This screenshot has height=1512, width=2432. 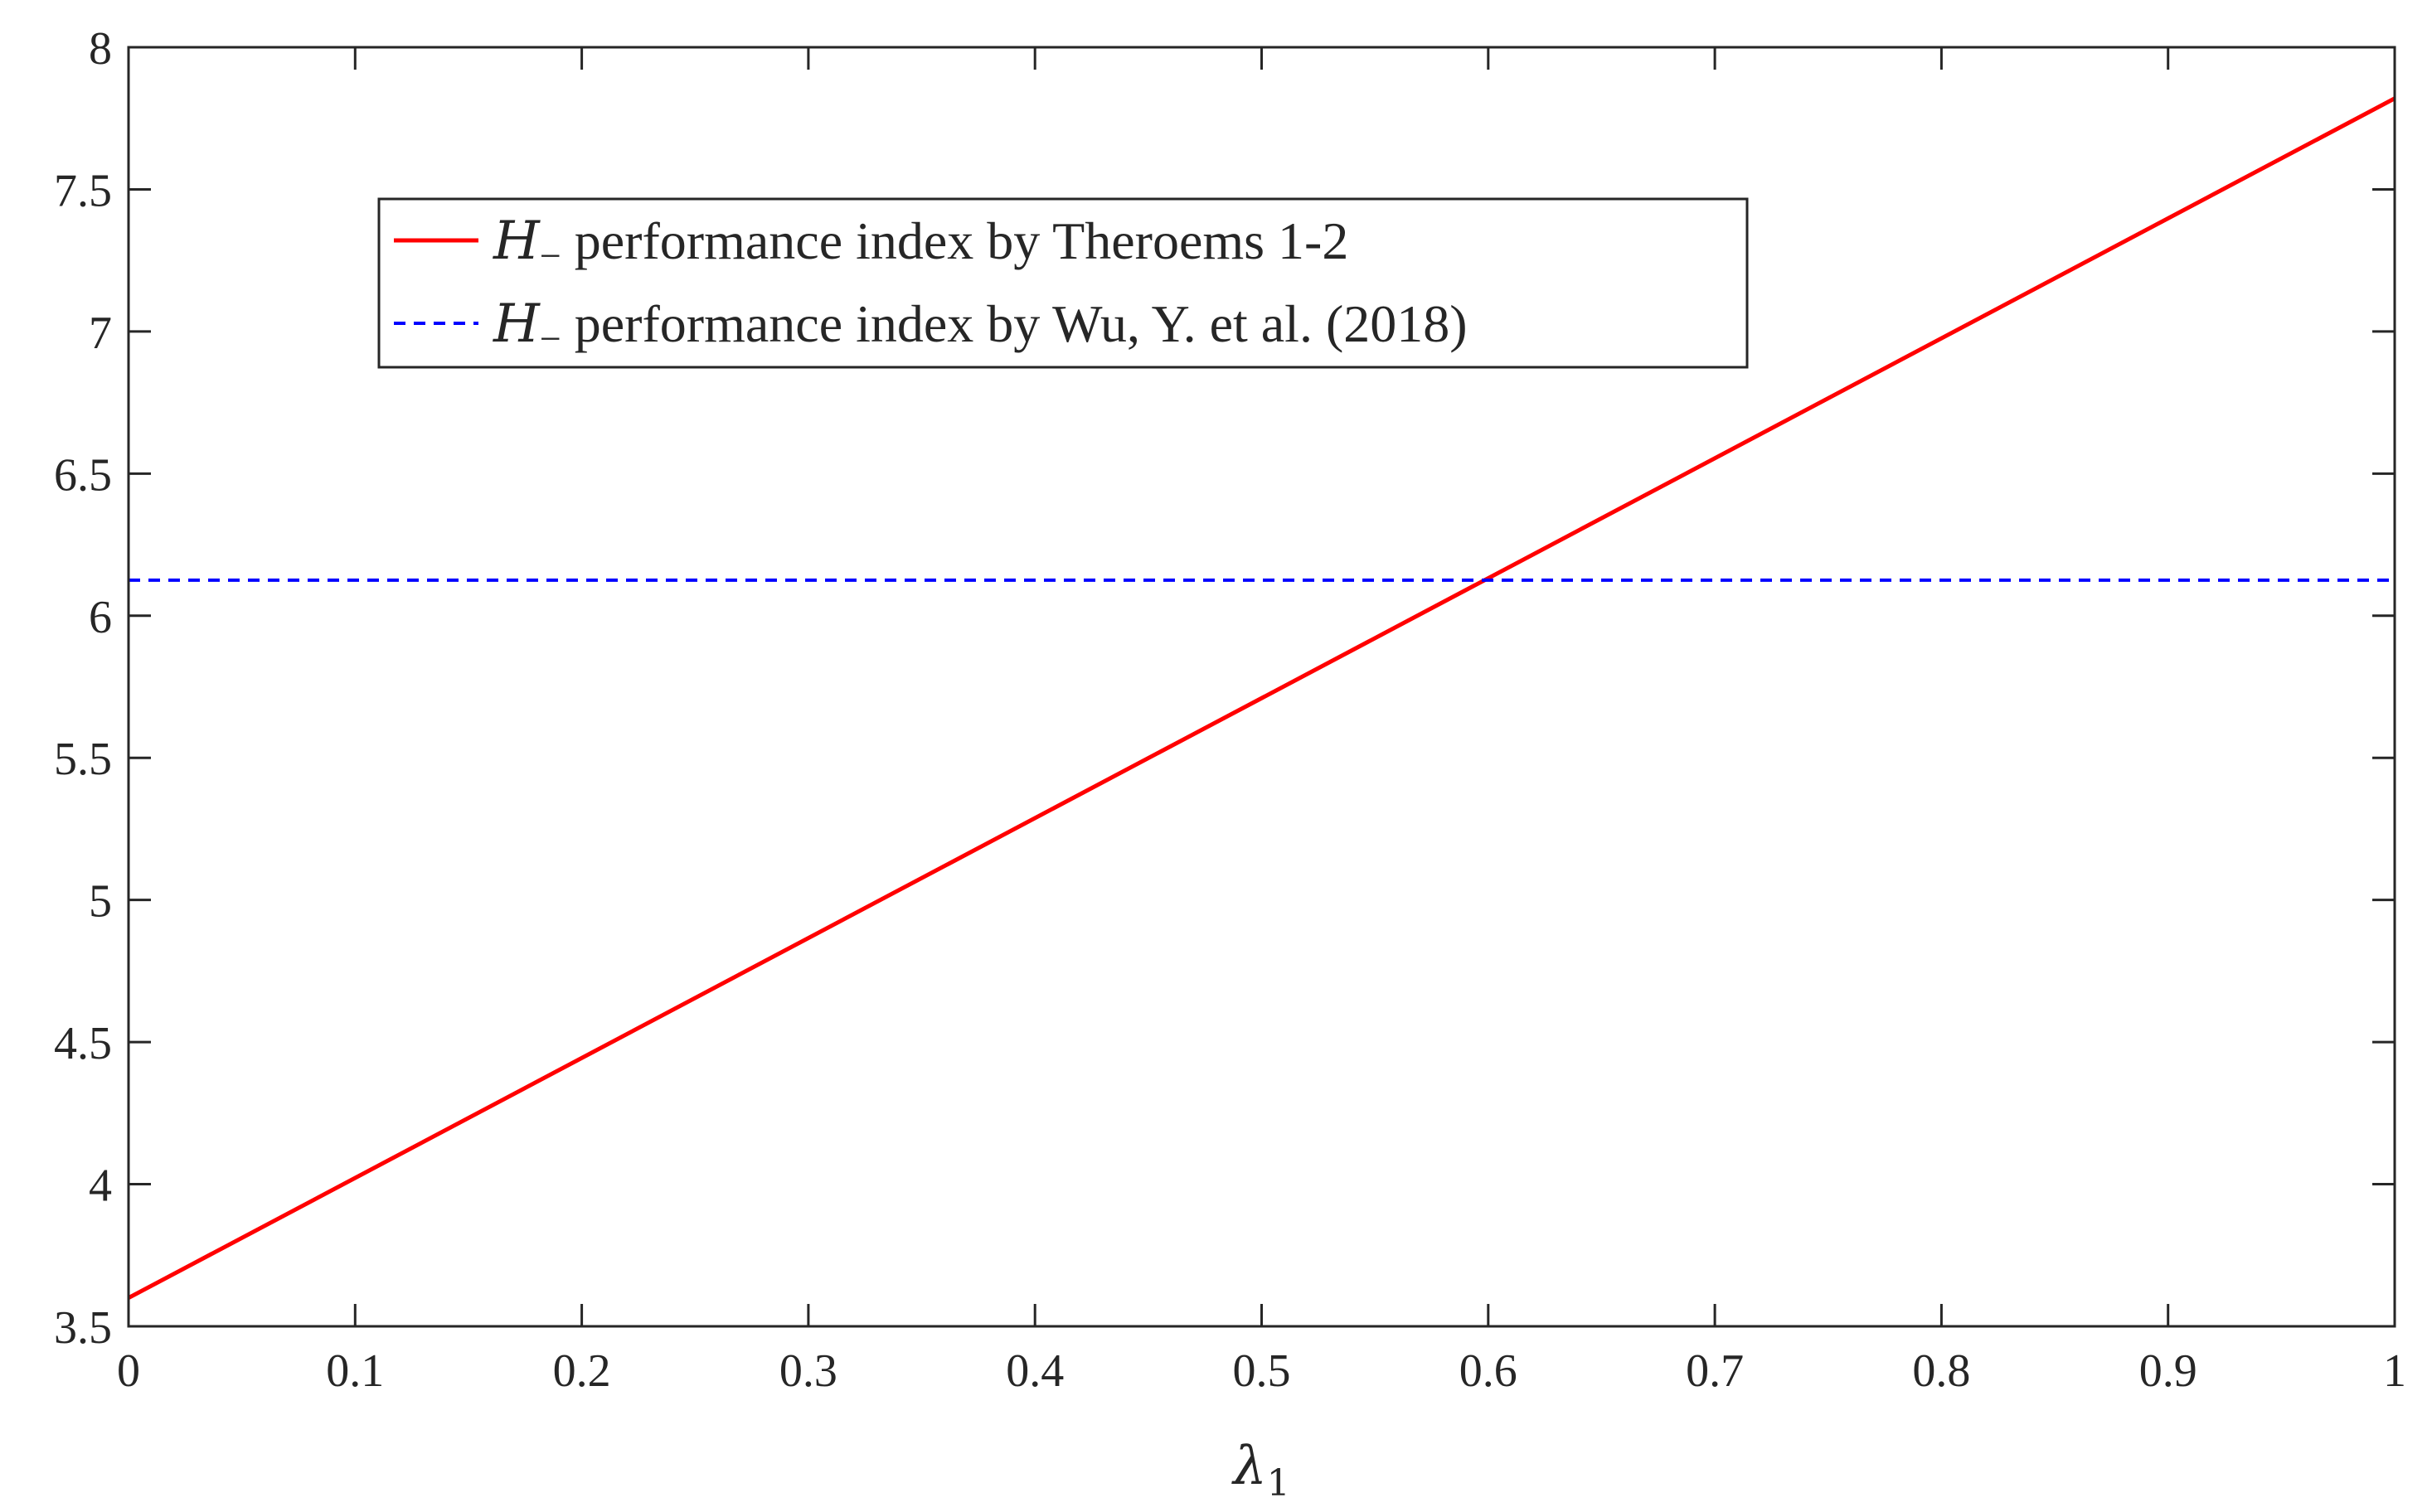 I want to click on x-axis-title: λ1, so click(x=1260, y=1470).